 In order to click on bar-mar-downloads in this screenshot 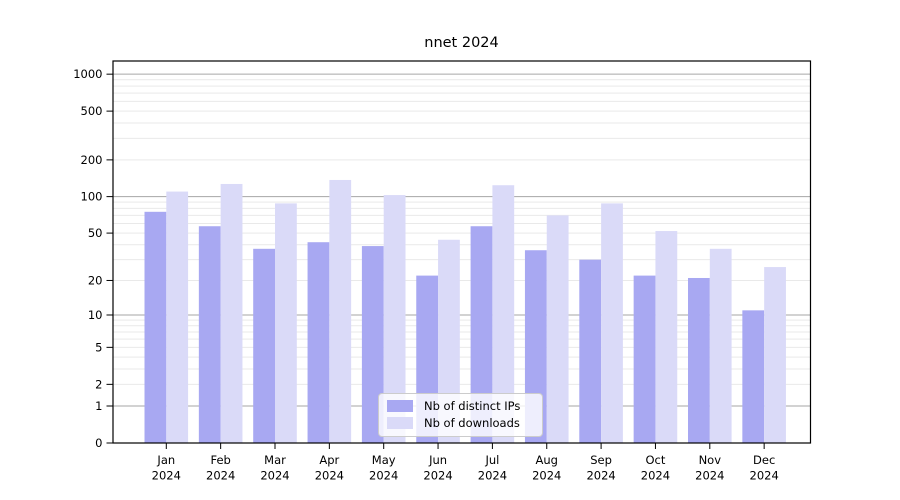, I will do `click(286, 323)`.